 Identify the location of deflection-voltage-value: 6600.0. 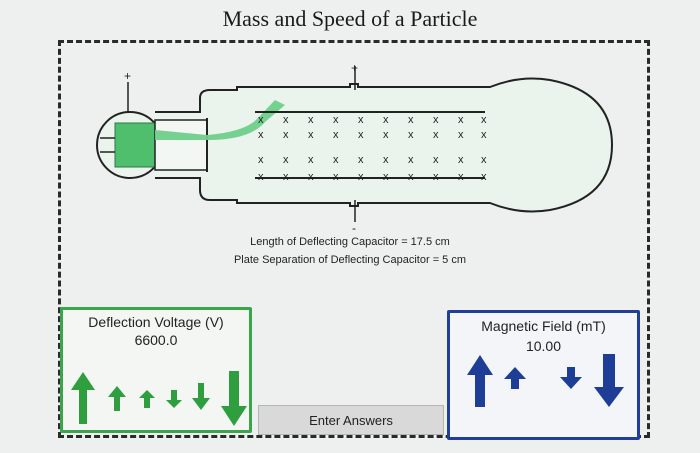
(156, 340).